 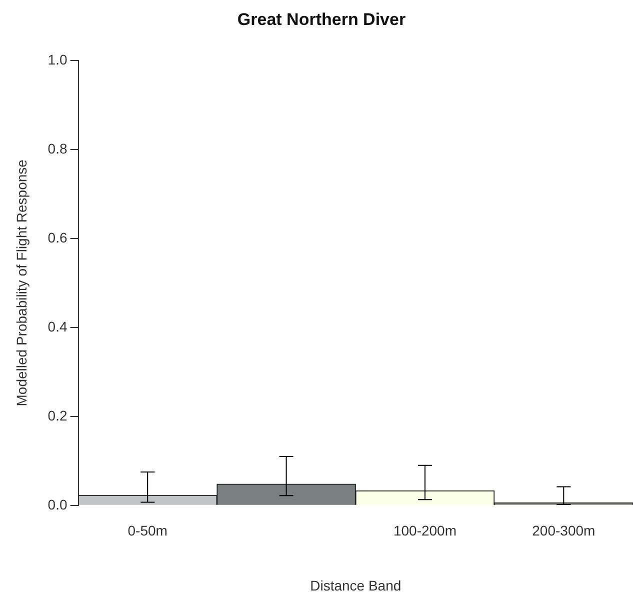 What do you see at coordinates (564, 530) in the screenshot?
I see `x-tick-label: 200-300m` at bounding box center [564, 530].